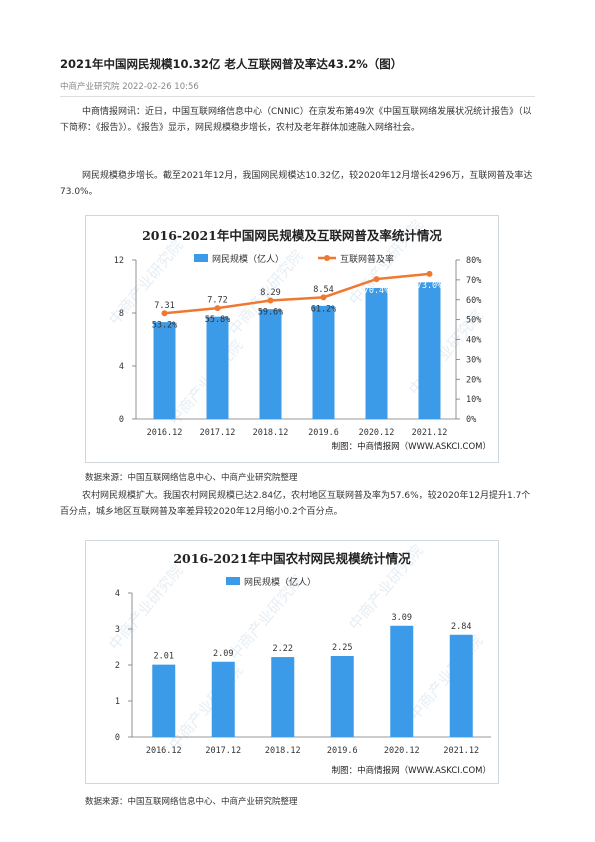 This screenshot has width=595, height=842. What do you see at coordinates (271, 313) in the screenshot?
I see `rate-value-label: 59.6%` at bounding box center [271, 313].